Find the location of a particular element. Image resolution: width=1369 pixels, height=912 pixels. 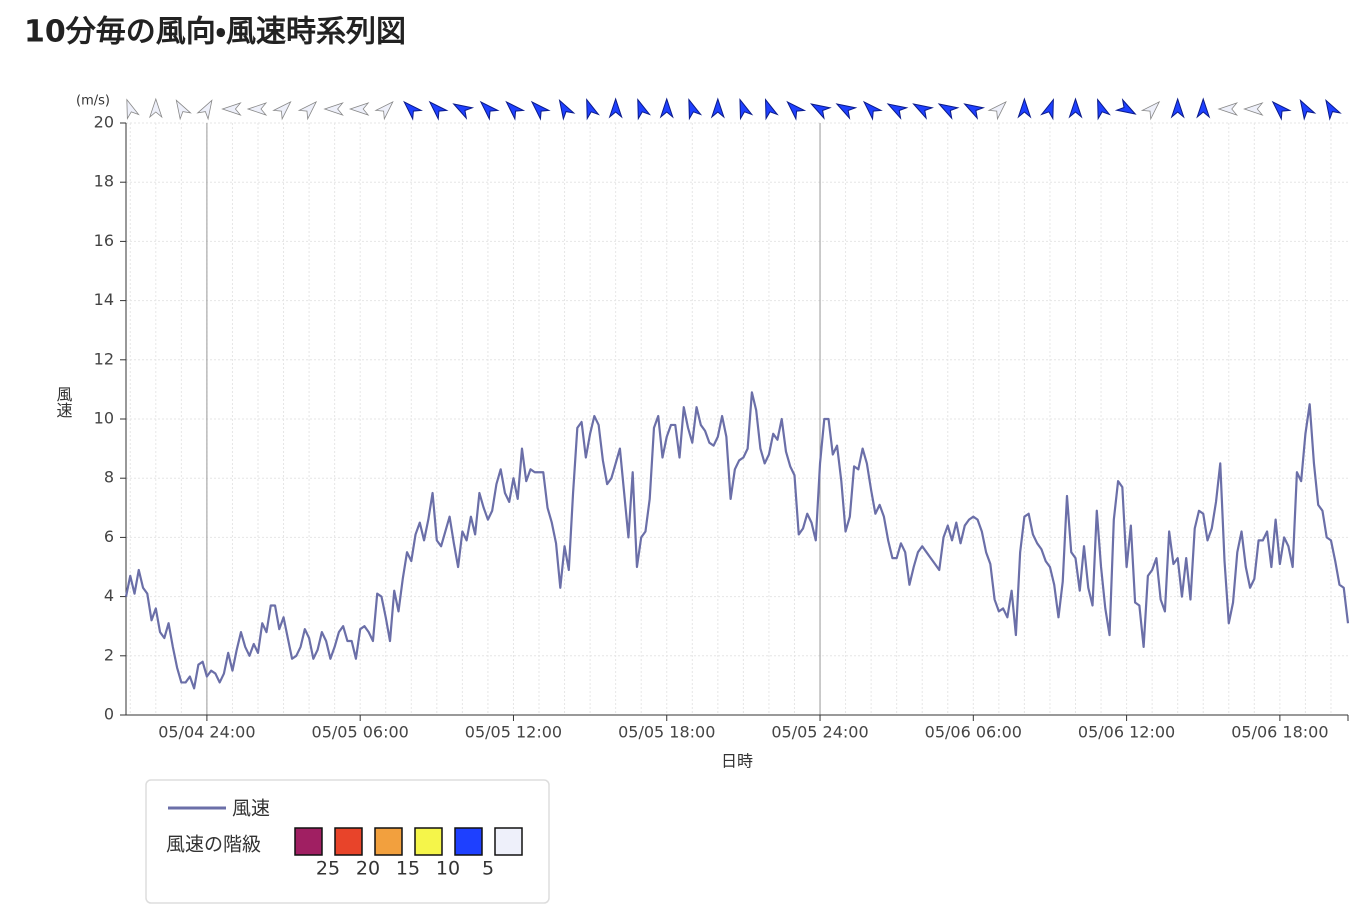

y-tick-label: 6 is located at coordinates (109, 536).